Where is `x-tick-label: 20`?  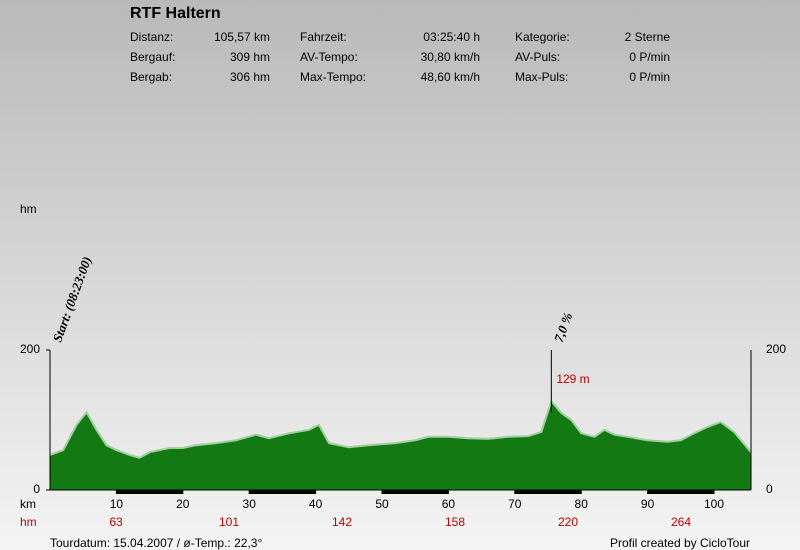 x-tick-label: 20 is located at coordinates (183, 504).